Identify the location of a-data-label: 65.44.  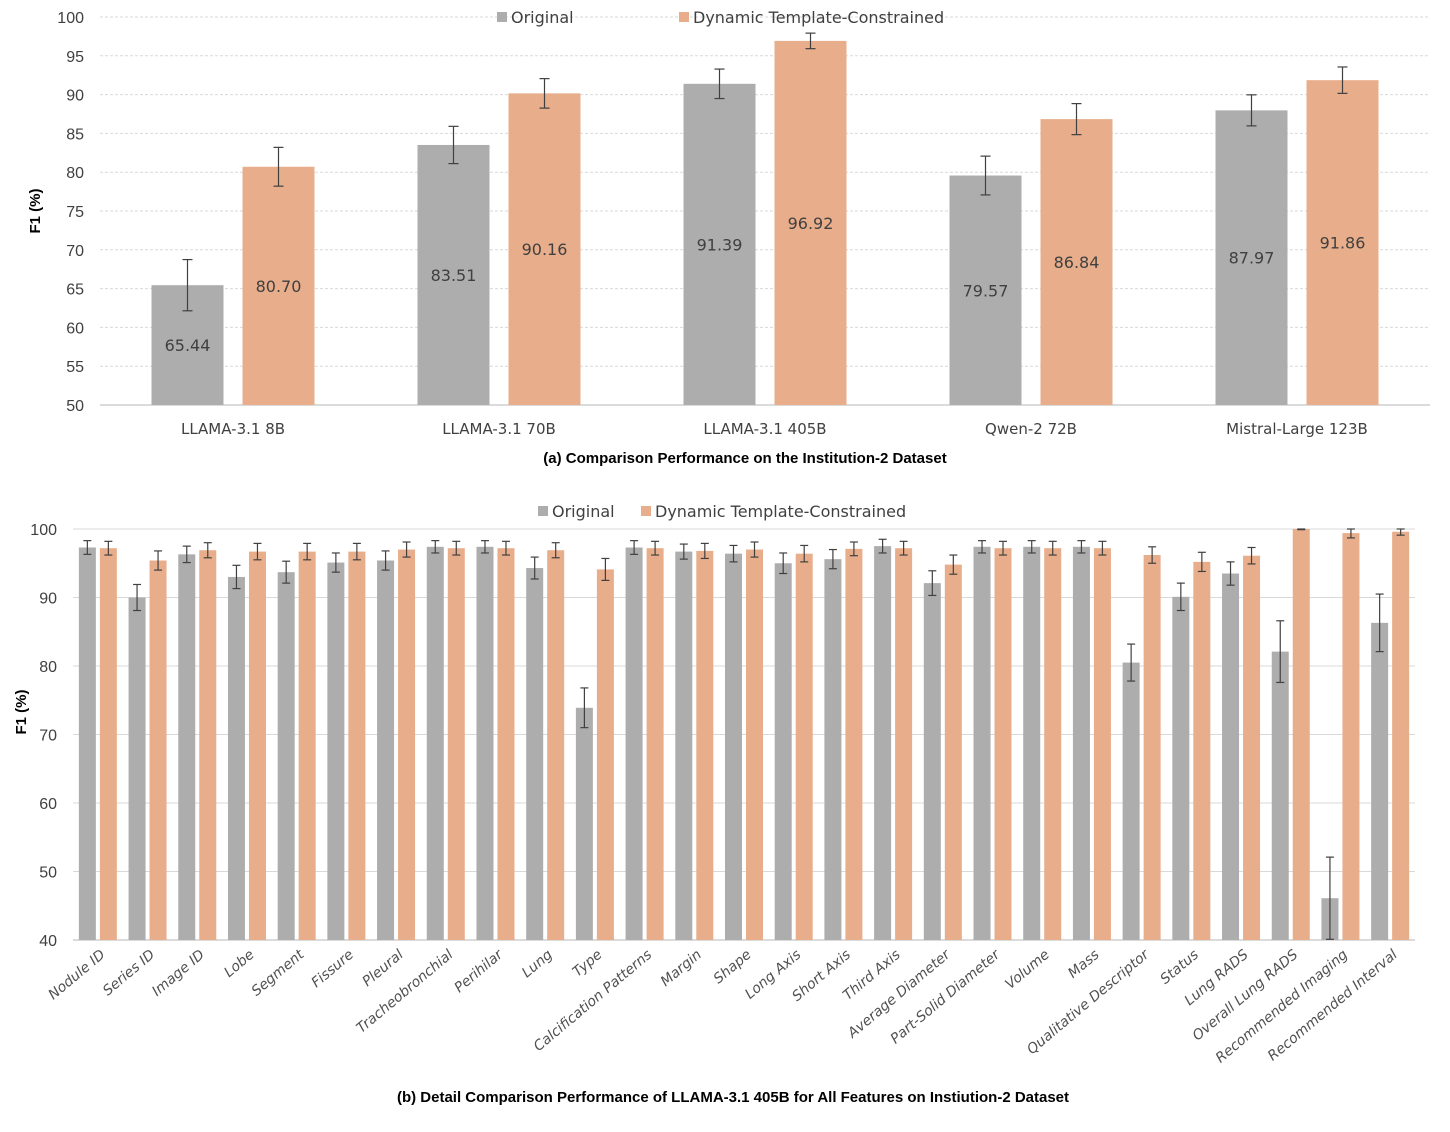
(188, 345).